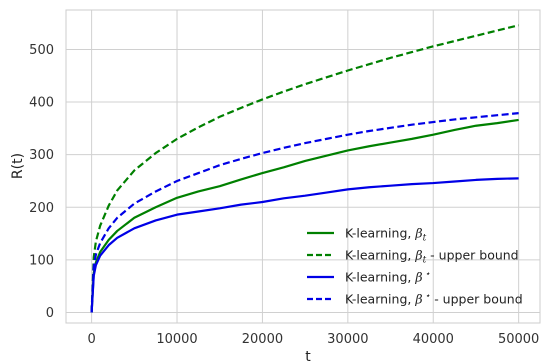  Describe the element at coordinates (41, 103) in the screenshot. I see `y-tick-label: 400` at that location.